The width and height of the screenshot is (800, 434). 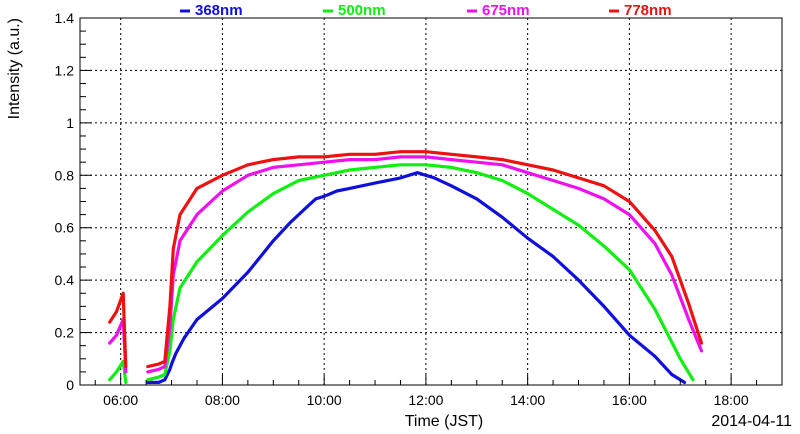 I want to click on legend-label: 778nm, so click(x=648, y=10).